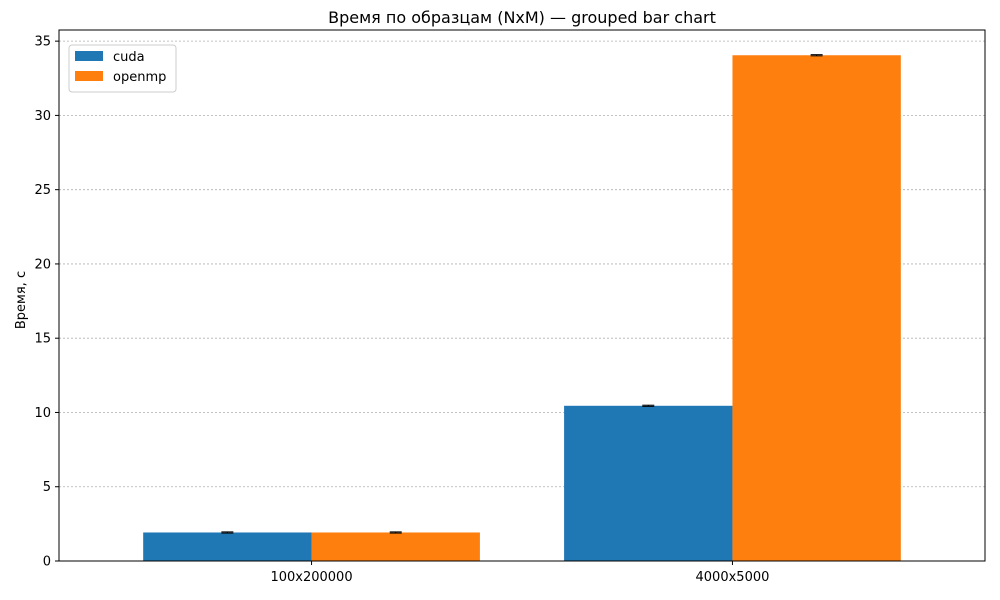  What do you see at coordinates (139, 77) in the screenshot?
I see `legend-label-openmp: openmp` at bounding box center [139, 77].